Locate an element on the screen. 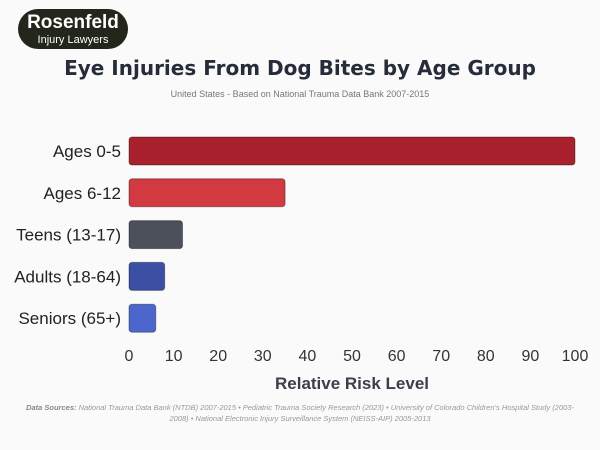  tick-label-50: 50 is located at coordinates (352, 356).